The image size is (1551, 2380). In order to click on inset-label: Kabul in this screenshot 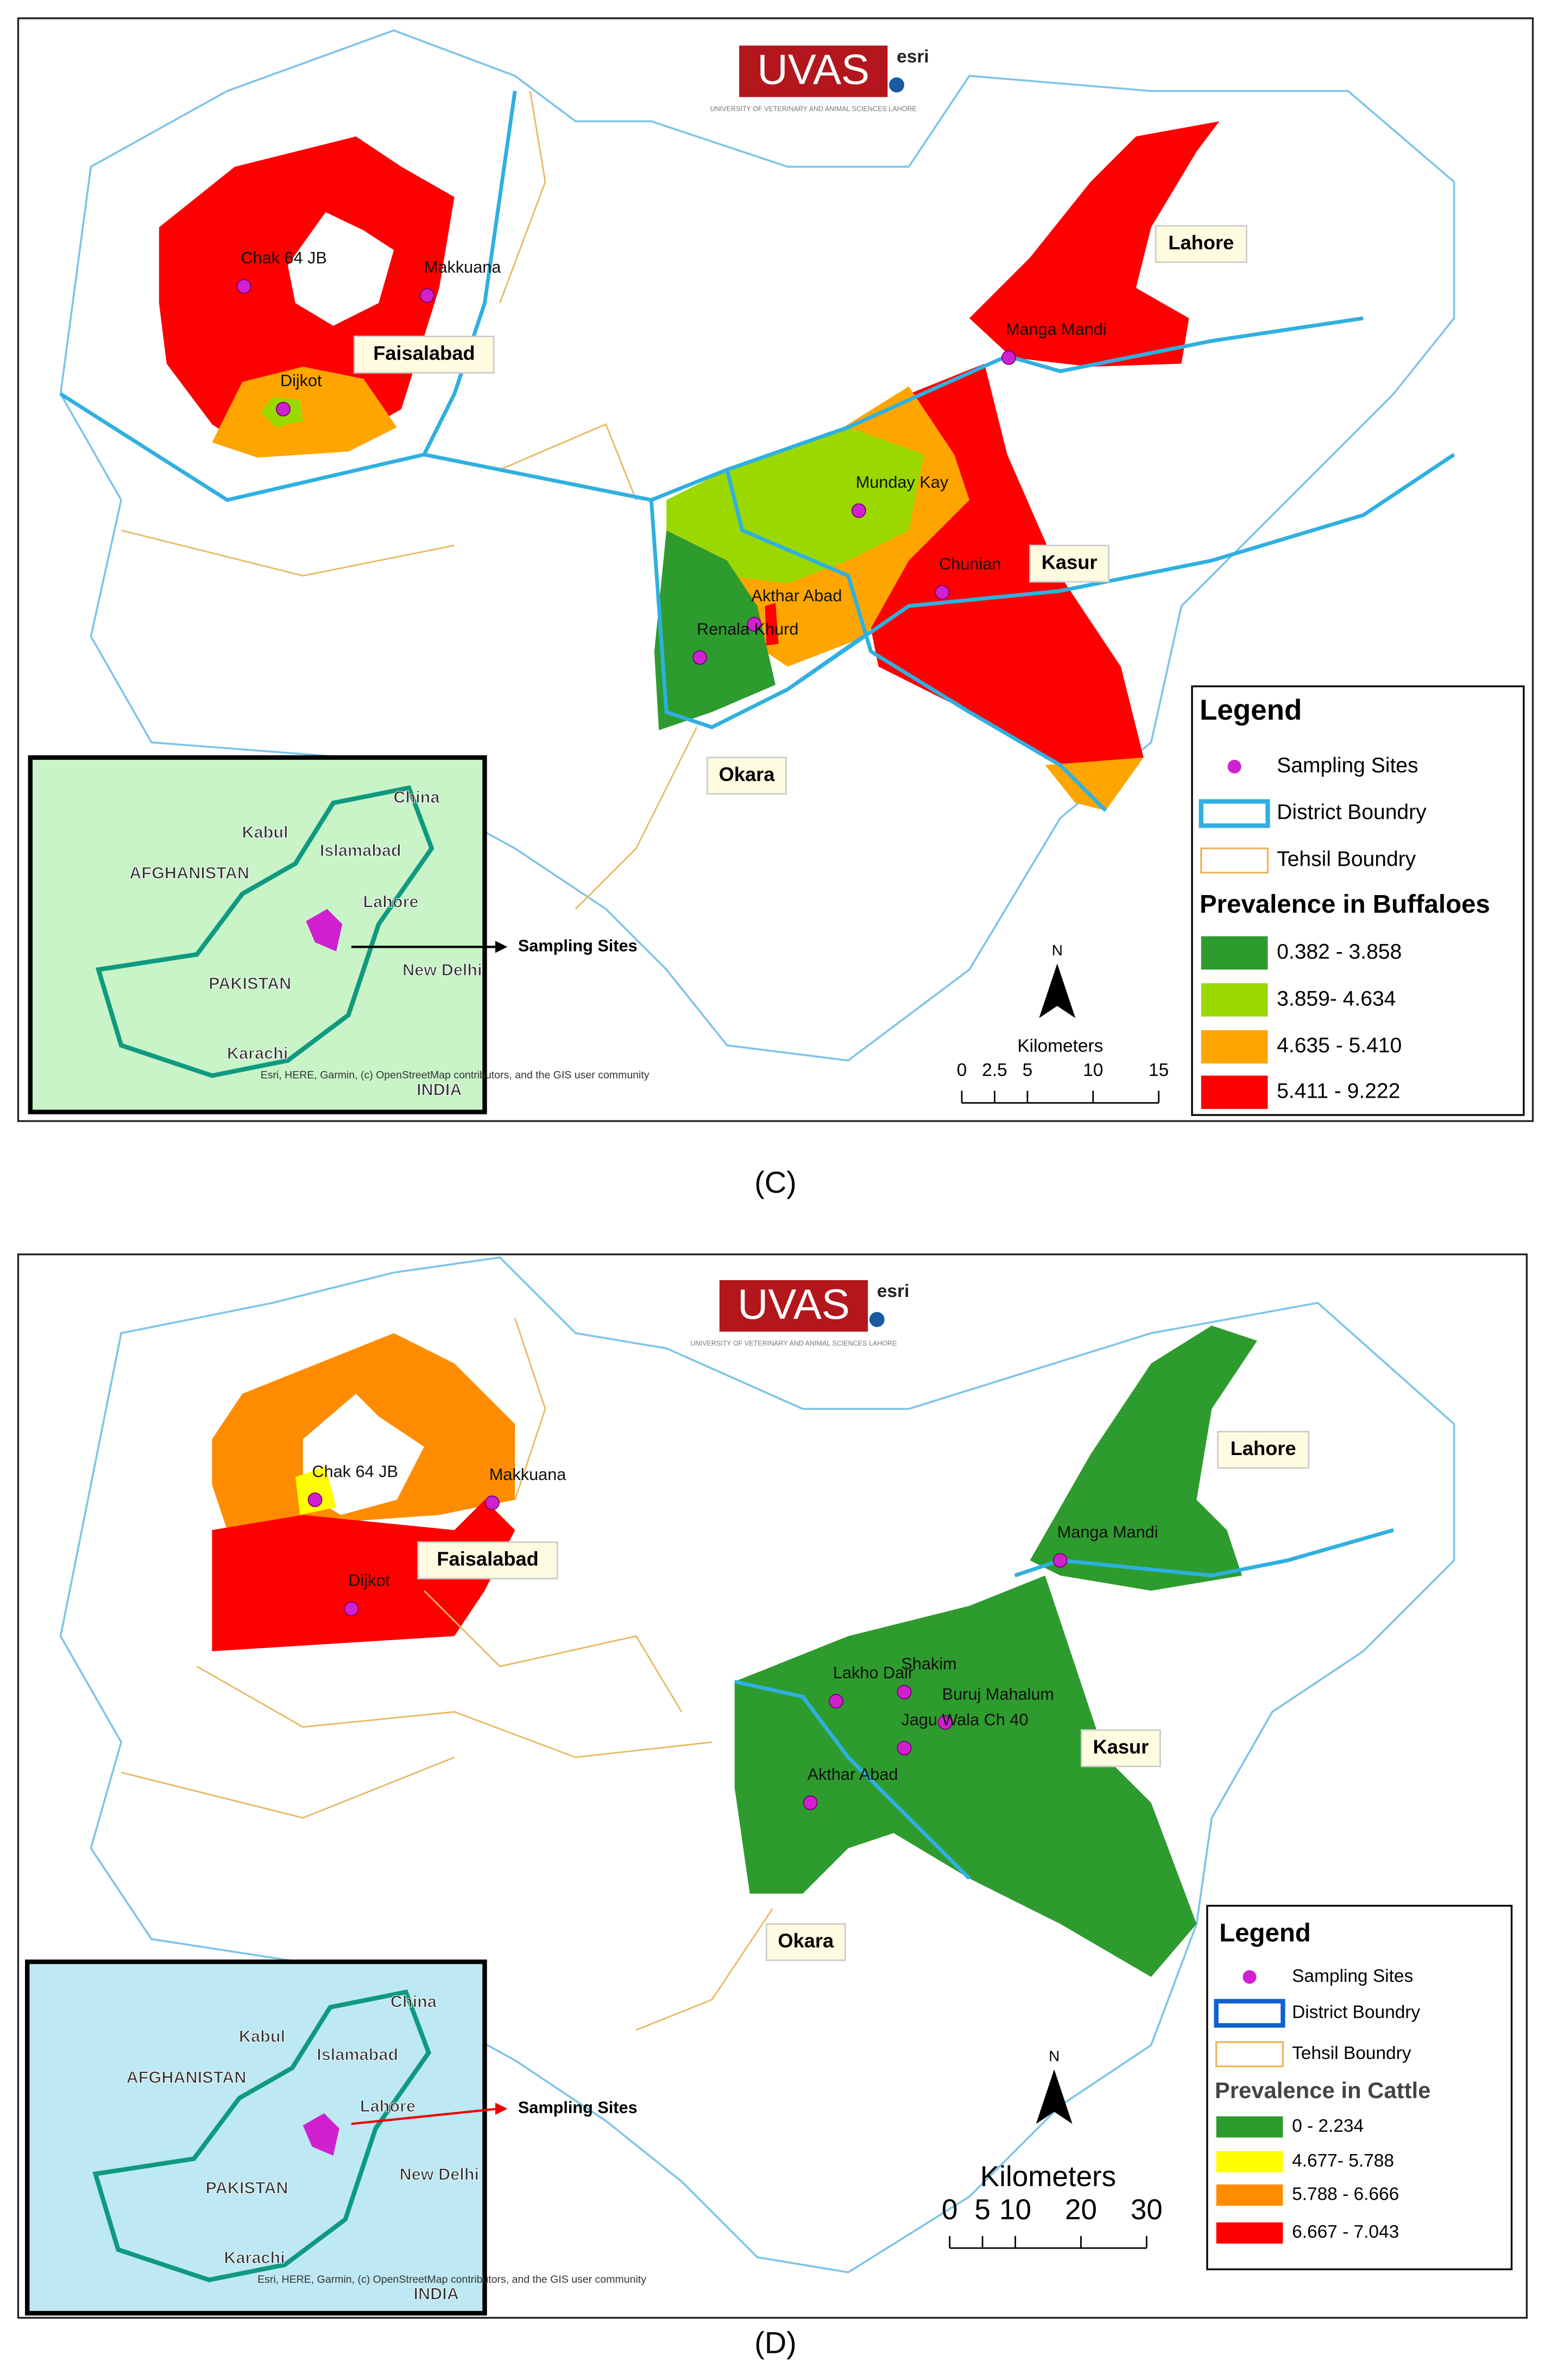, I will do `click(262, 2037)`.